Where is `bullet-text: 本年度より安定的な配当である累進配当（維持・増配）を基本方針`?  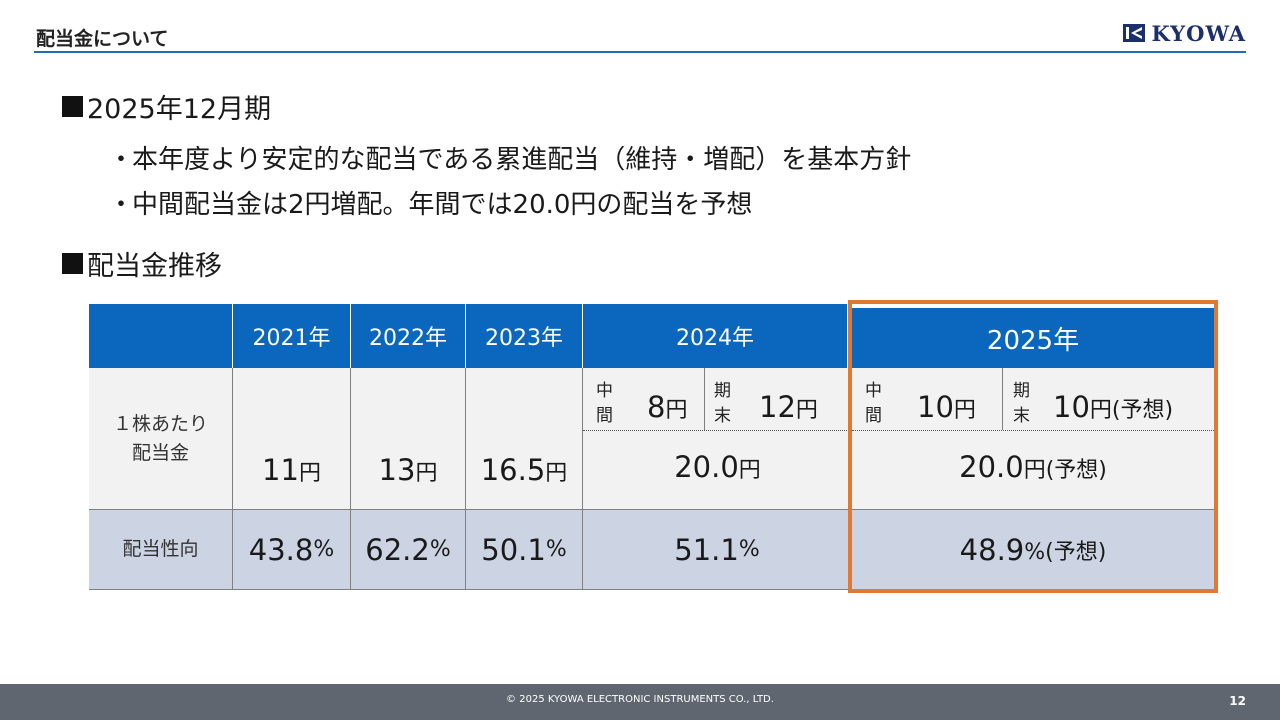 bullet-text: 本年度より安定的な配当である累進配当（維持・増配）を基本方針 is located at coordinates (522, 160).